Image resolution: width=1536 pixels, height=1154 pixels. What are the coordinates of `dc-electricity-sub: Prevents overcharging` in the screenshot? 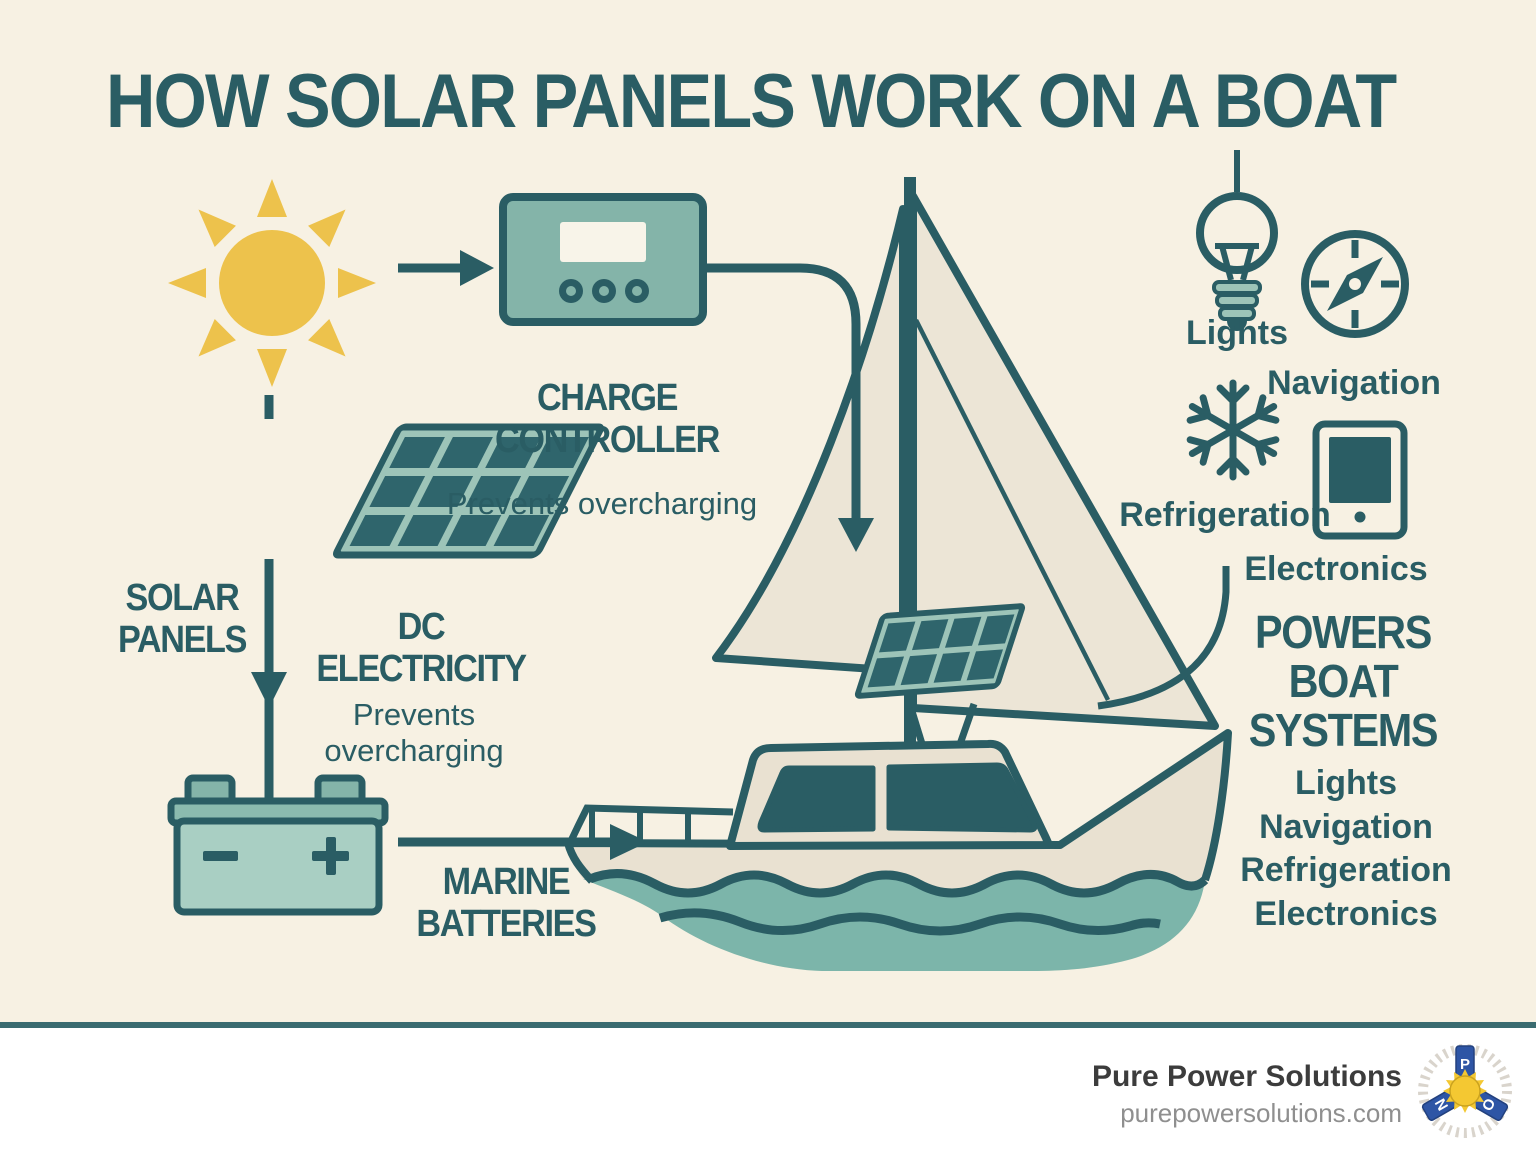 It's located at (414, 732).